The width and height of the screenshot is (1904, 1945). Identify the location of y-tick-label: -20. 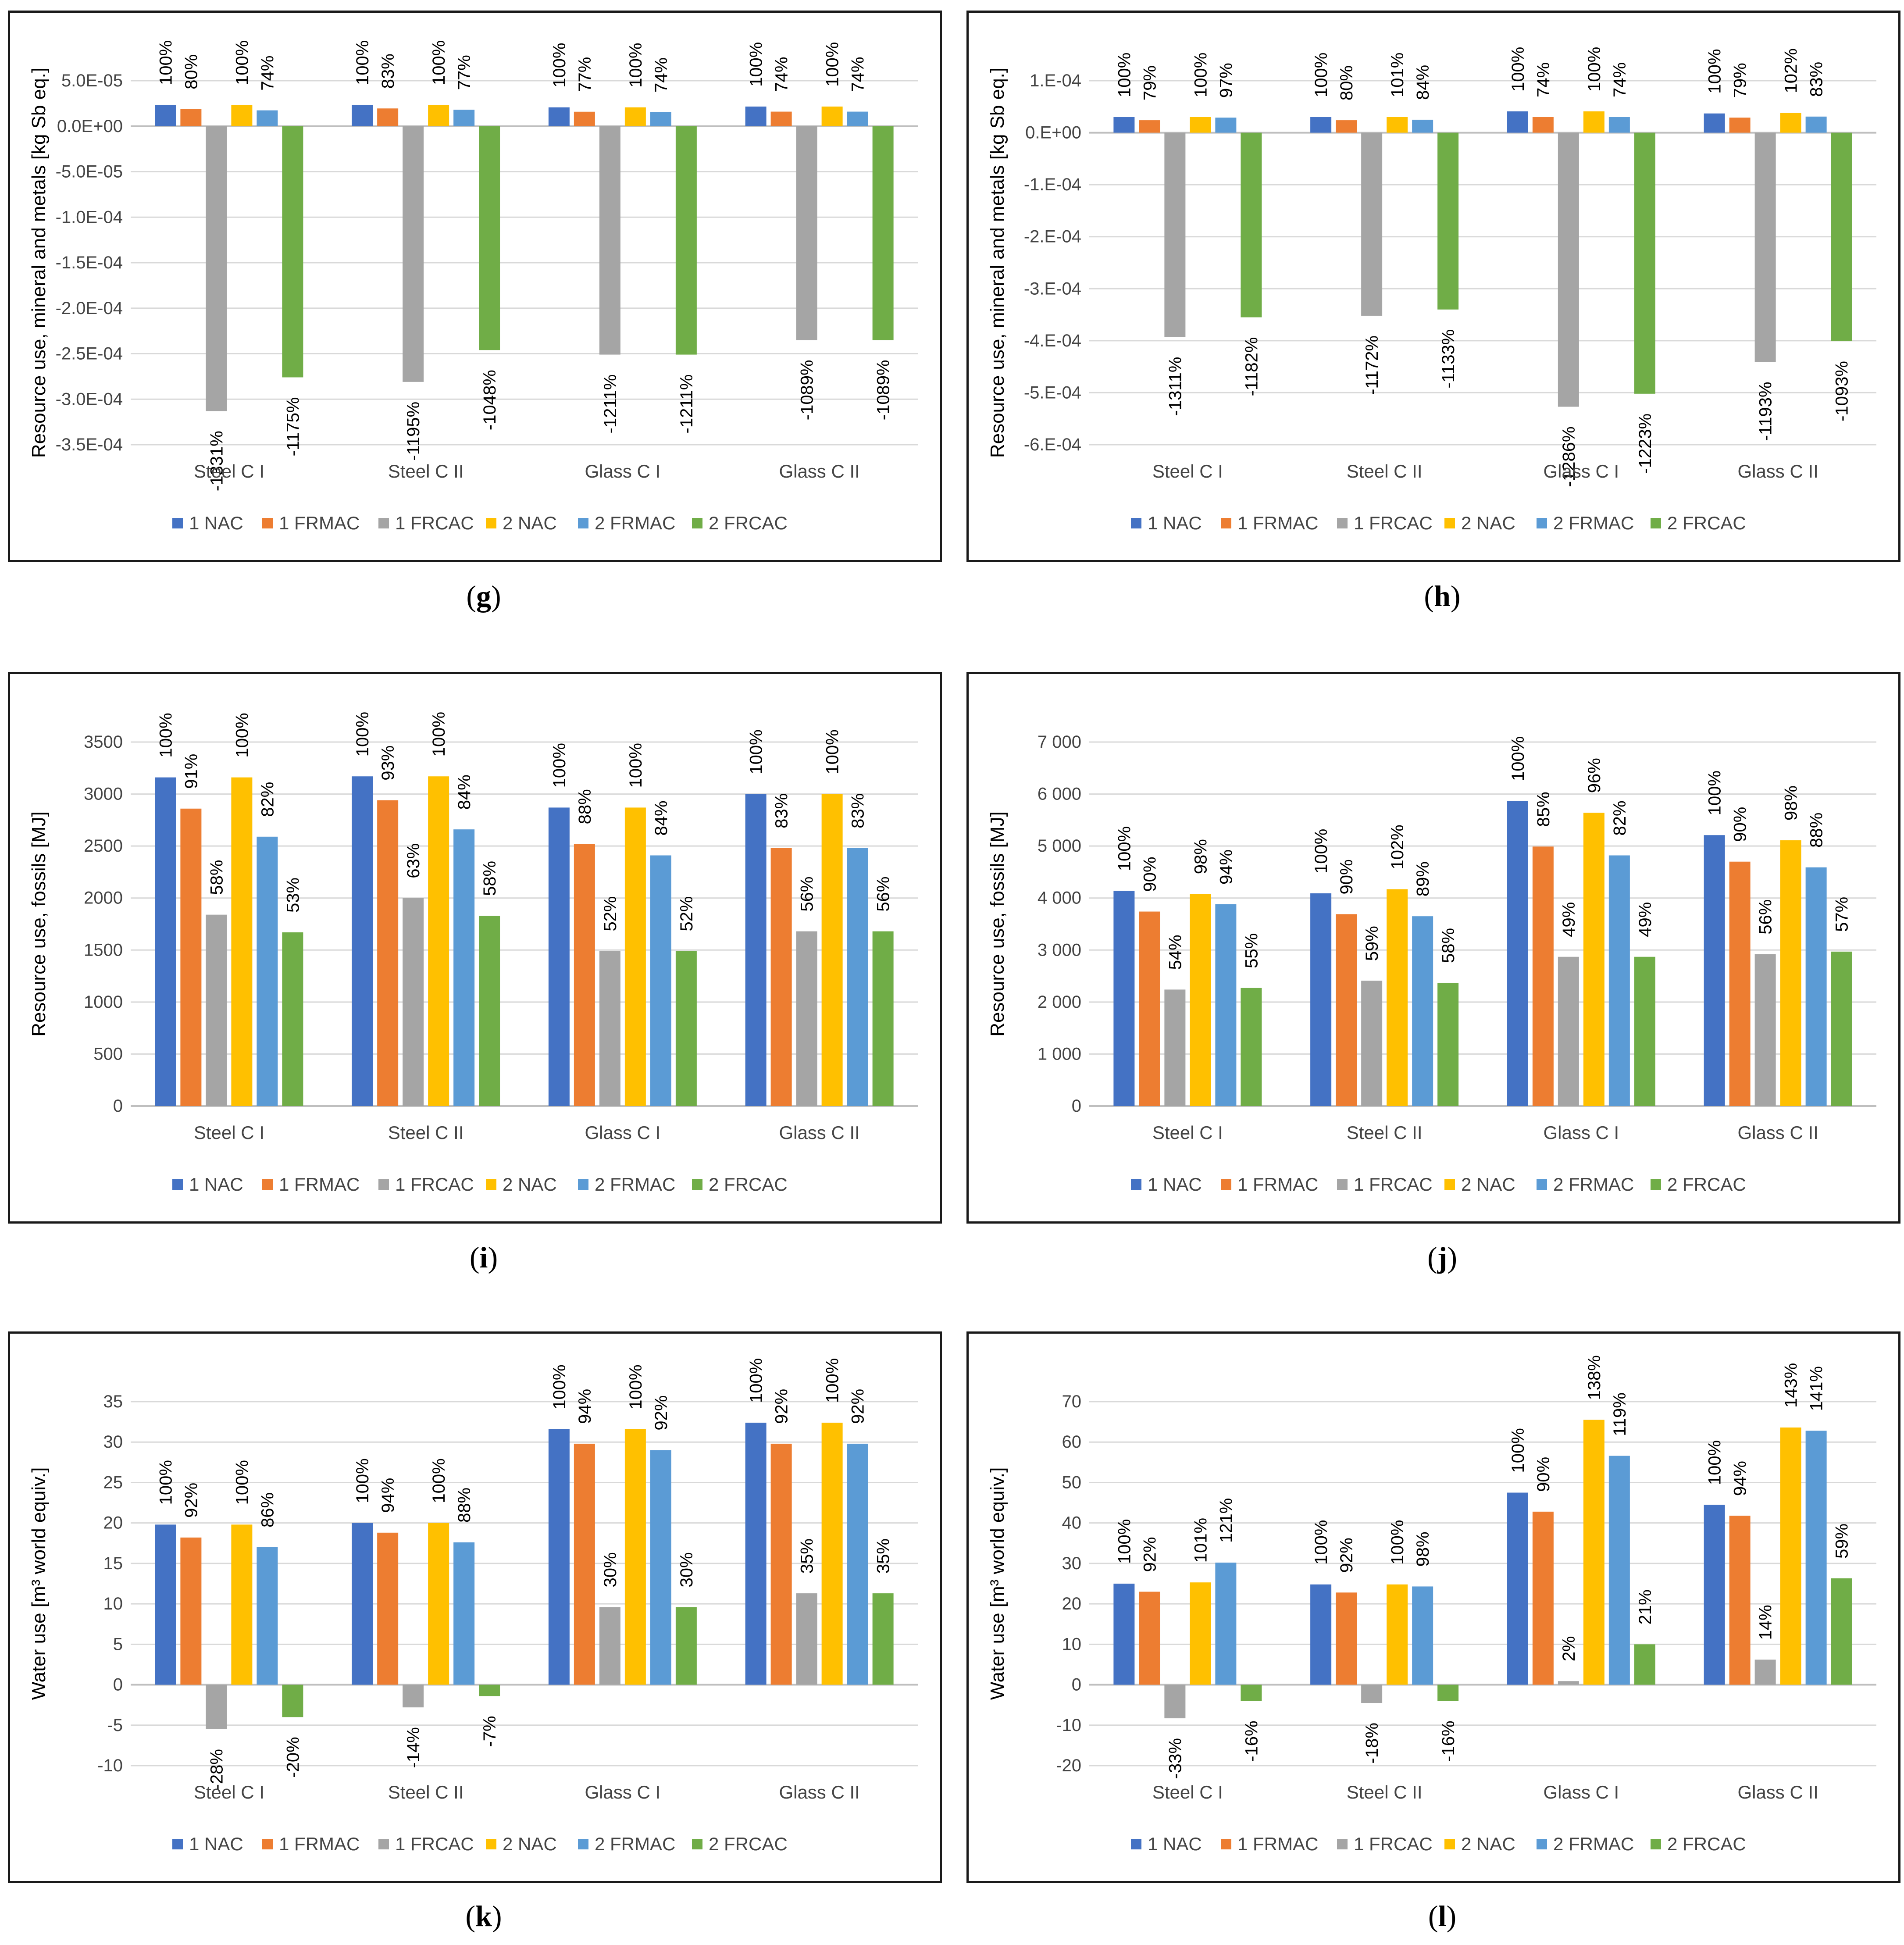
(1068, 1765).